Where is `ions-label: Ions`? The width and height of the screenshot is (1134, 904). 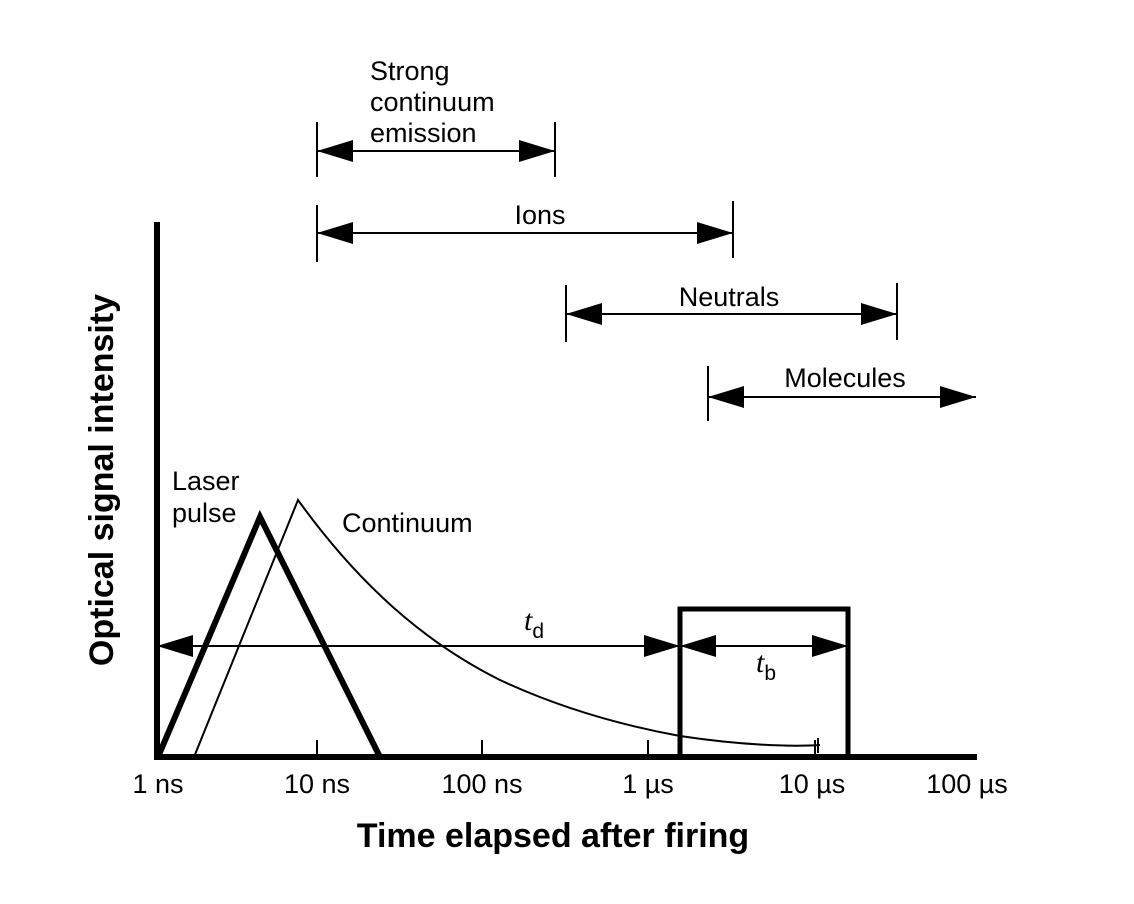
ions-label: Ions is located at coordinates (539, 215).